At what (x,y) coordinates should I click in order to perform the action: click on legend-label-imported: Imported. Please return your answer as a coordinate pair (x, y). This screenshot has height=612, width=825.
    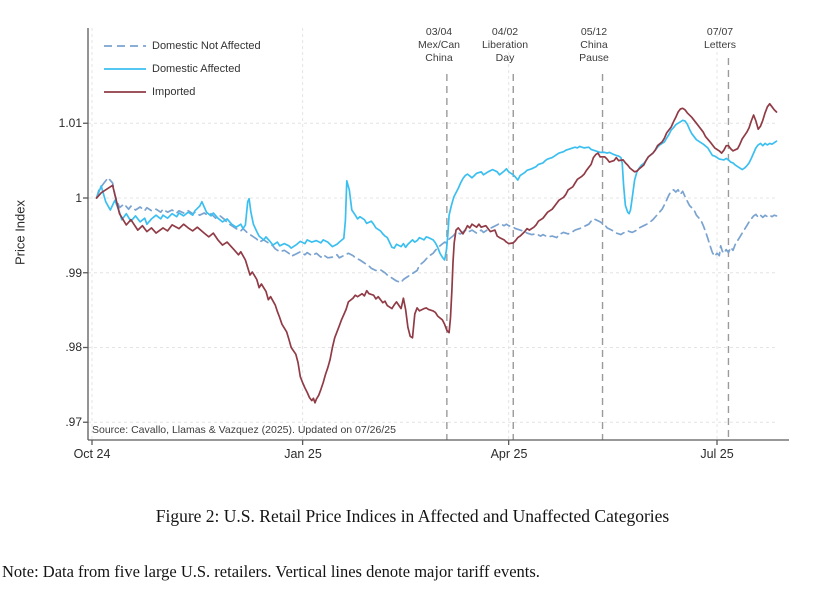
    Looking at the image, I should click on (174, 92).